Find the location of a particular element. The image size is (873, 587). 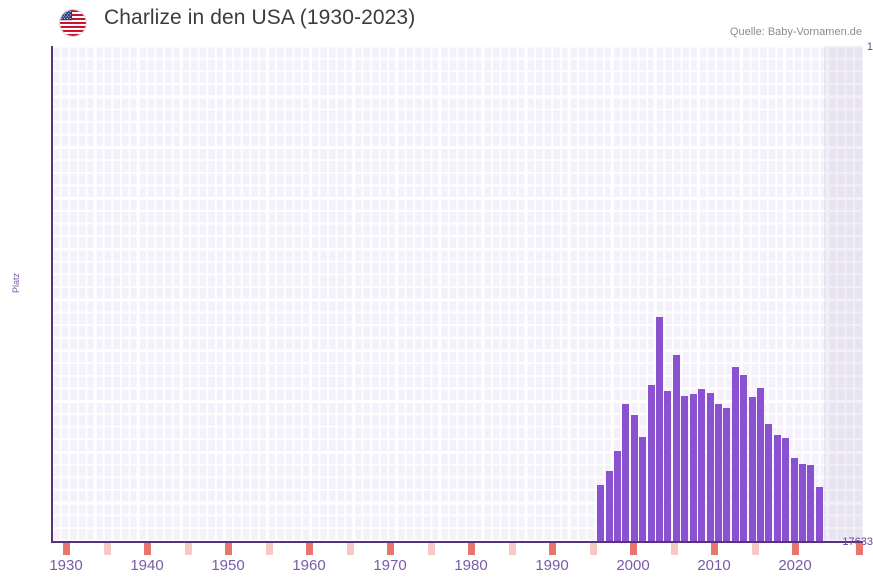

y-axis-title: Platz is located at coordinates (16, 283).